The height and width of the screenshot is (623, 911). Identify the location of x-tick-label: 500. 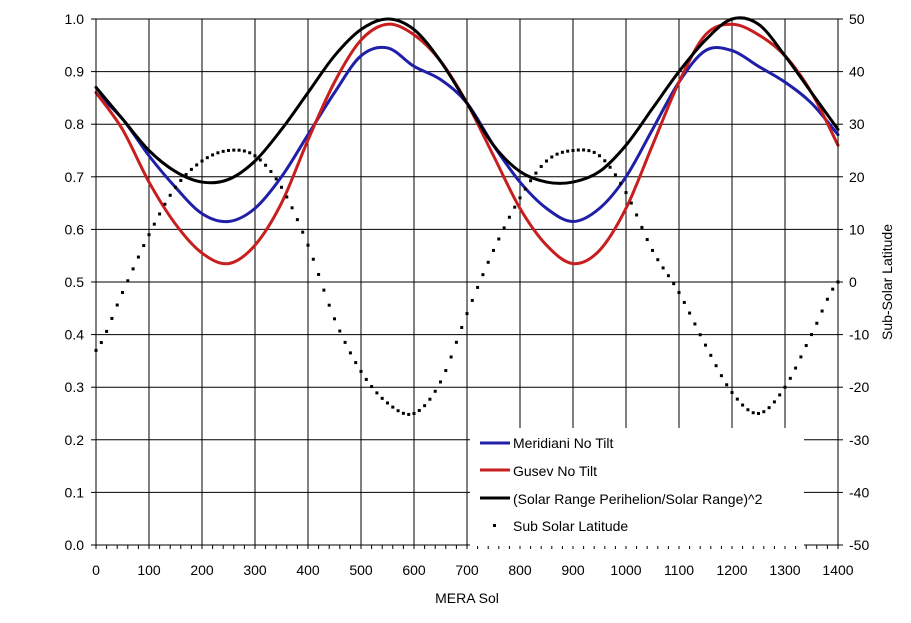
(361, 570).